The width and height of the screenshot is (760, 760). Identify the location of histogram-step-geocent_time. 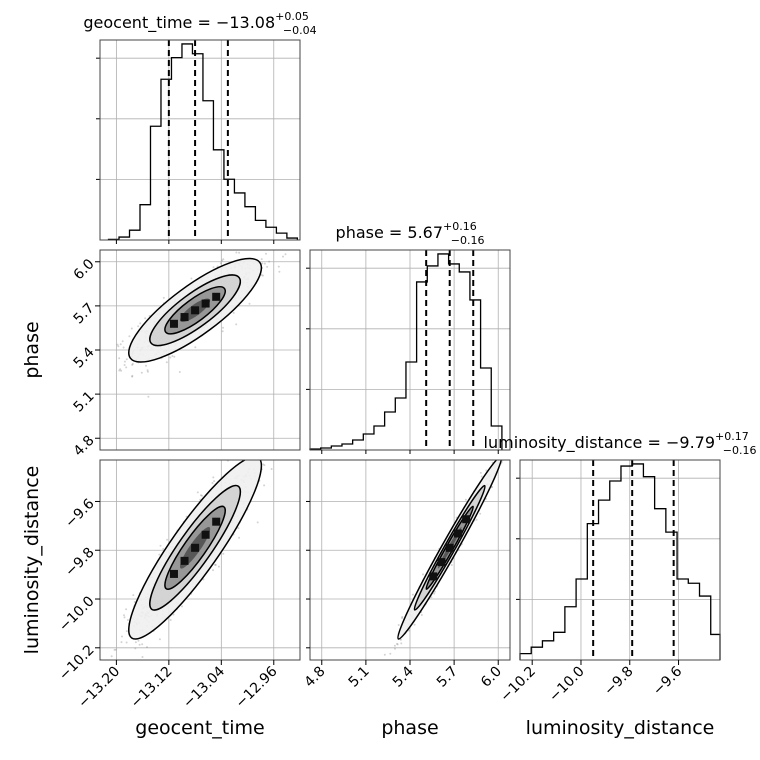
(203, 142).